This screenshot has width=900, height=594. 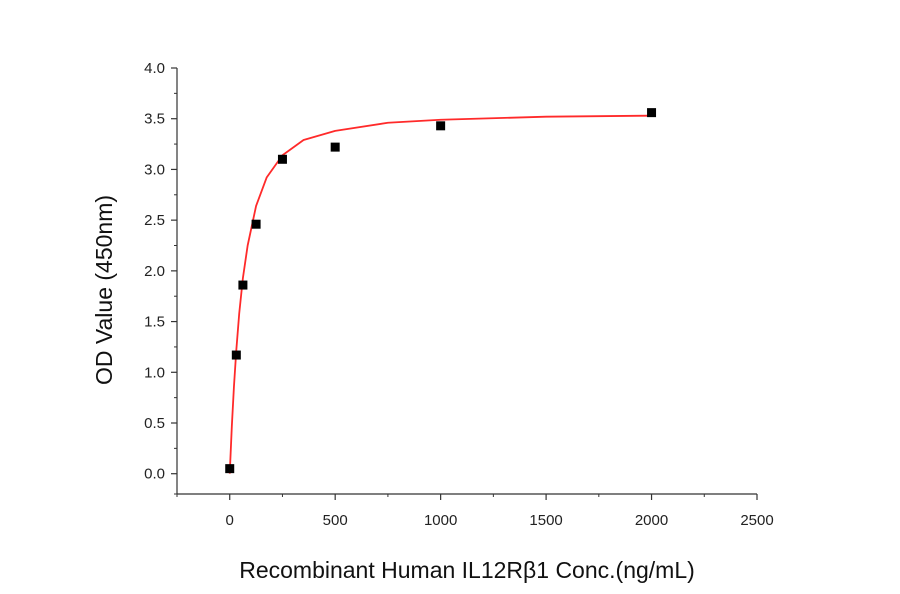 I want to click on x-tick-label: 0, so click(x=230, y=520).